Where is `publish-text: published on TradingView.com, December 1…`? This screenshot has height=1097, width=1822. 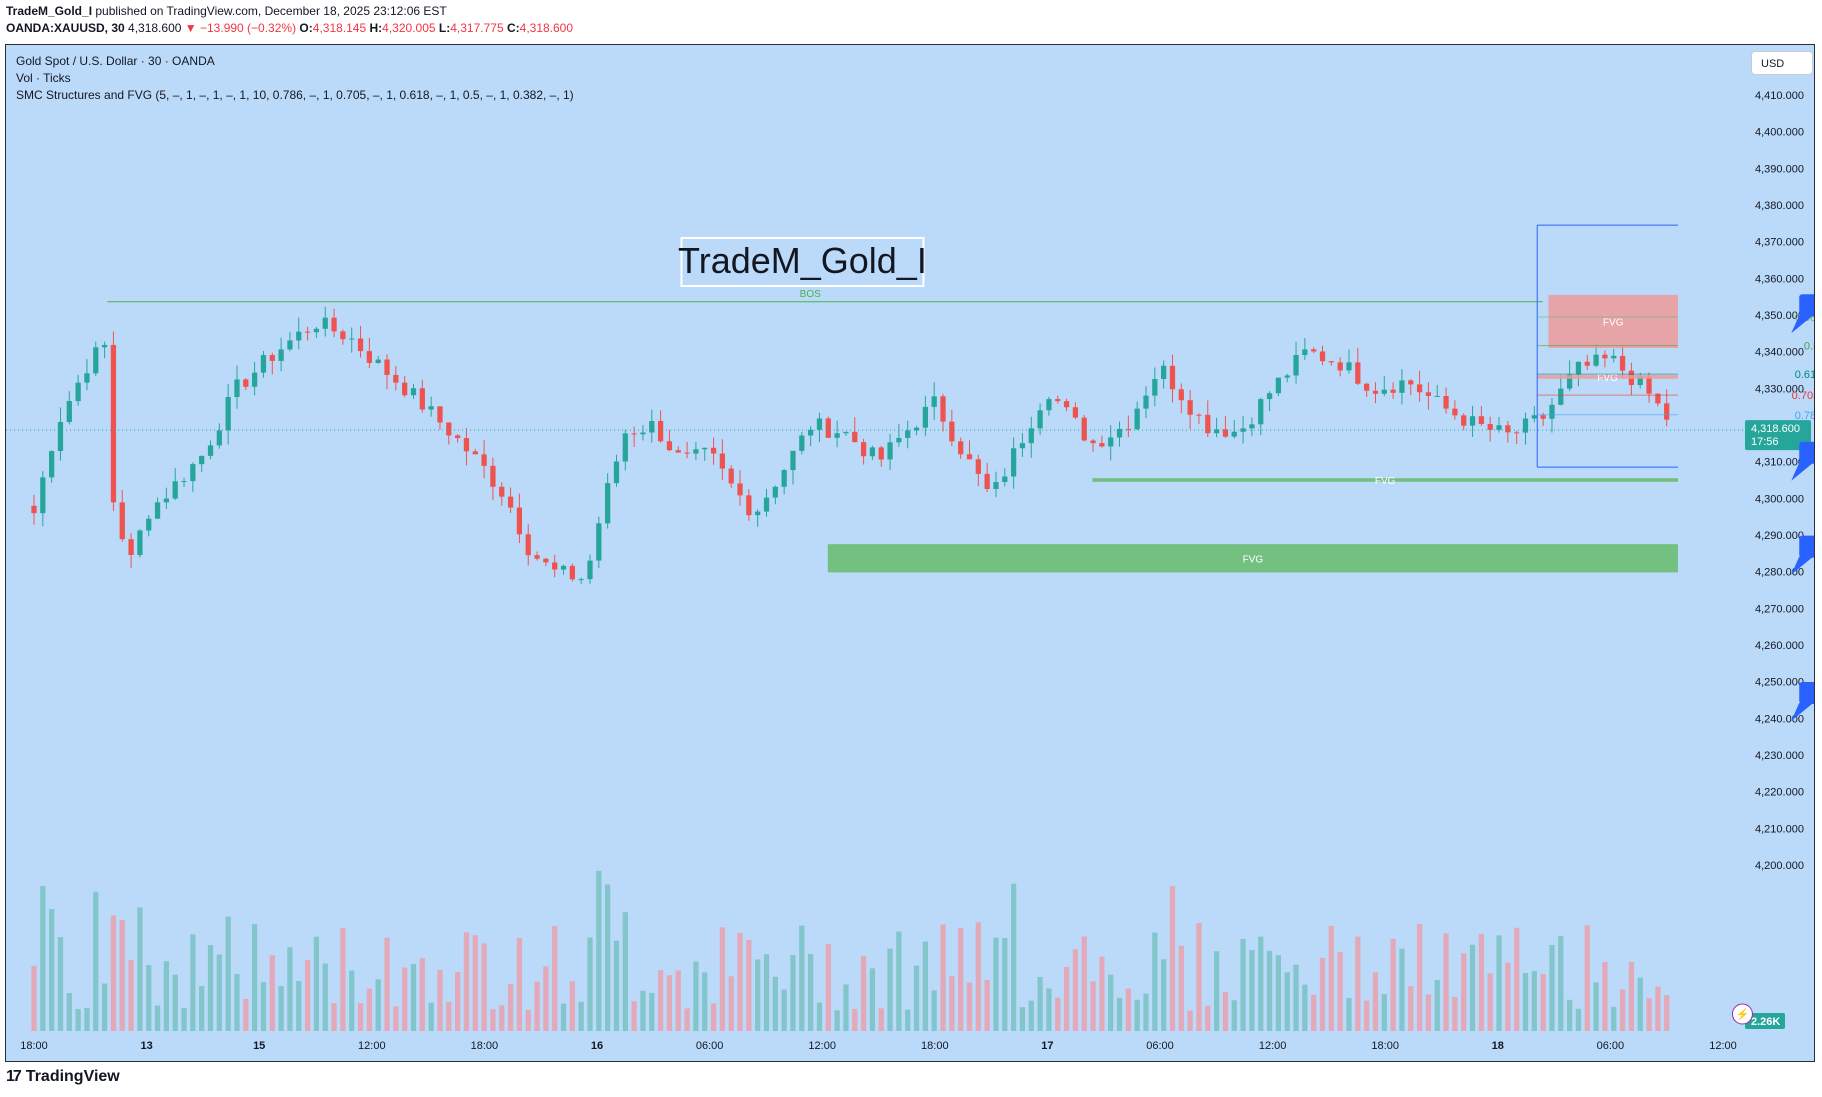 publish-text: published on TradingView.com, December 1… is located at coordinates (271, 11).